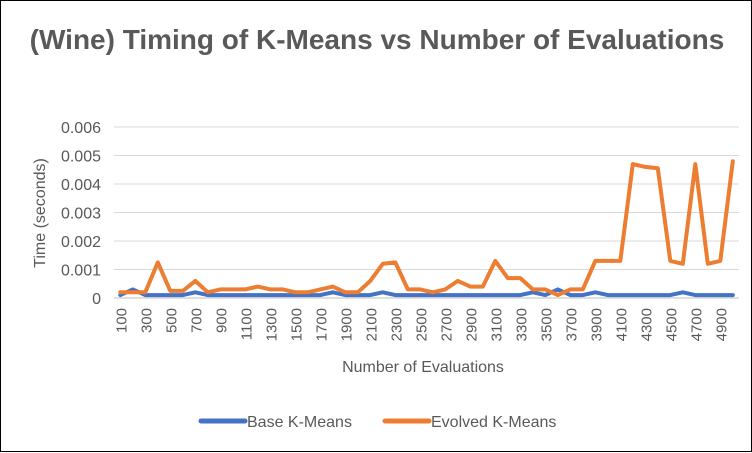  Describe the element at coordinates (346, 324) in the screenshot. I see `x-tick-label: 1900` at that location.